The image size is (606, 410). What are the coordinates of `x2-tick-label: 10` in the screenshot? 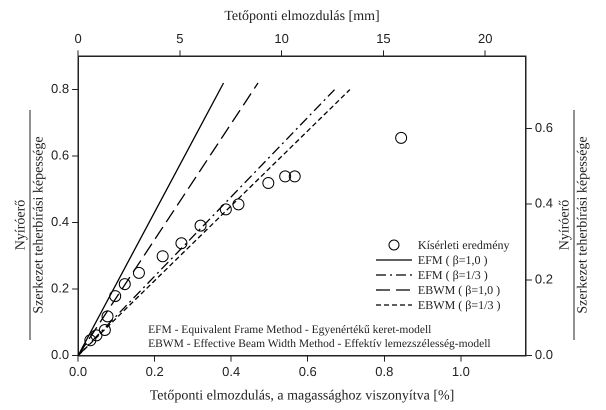 It's located at (281, 38).